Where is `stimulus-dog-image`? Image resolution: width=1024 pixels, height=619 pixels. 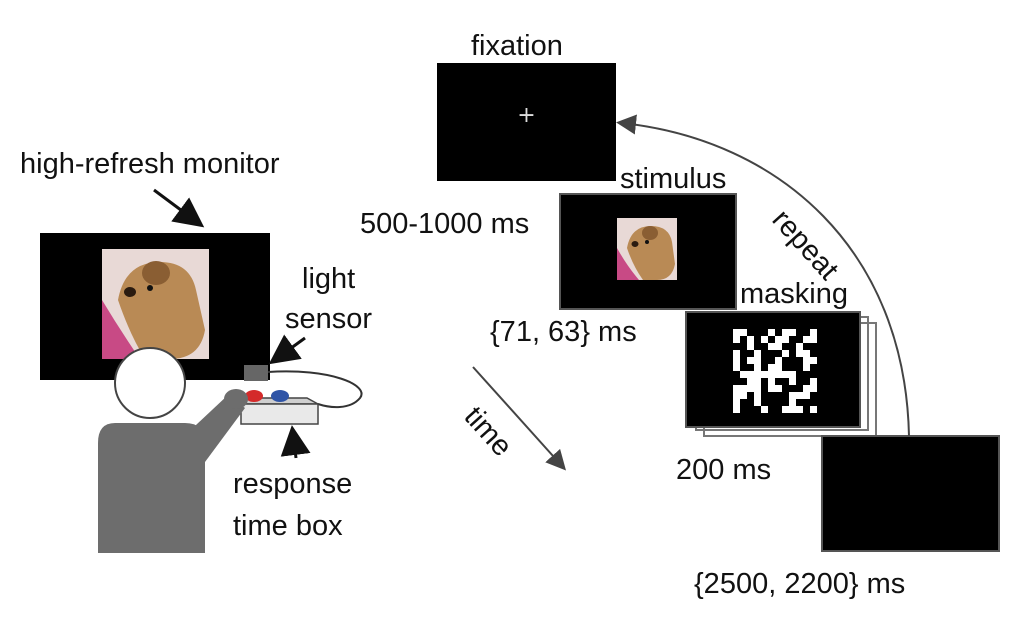 stimulus-dog-image is located at coordinates (647, 249).